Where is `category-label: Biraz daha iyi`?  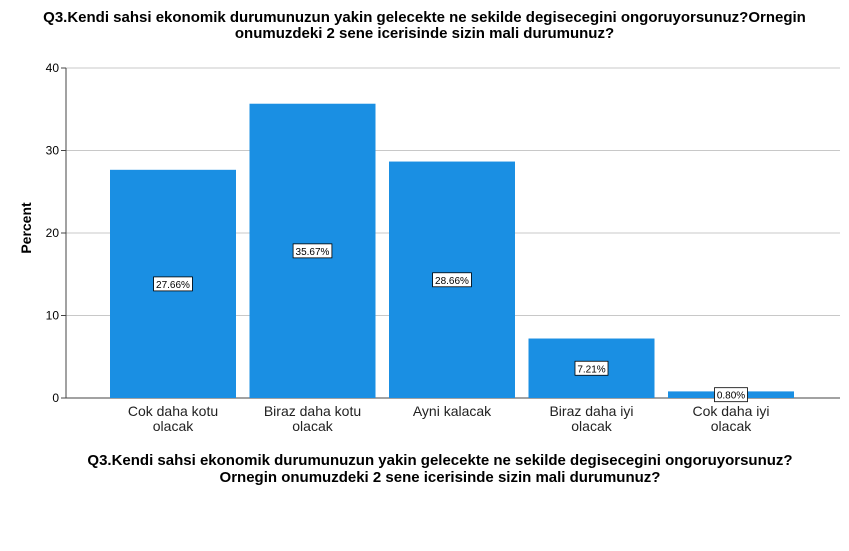
category-label: Biraz daha iyi is located at coordinates (591, 411).